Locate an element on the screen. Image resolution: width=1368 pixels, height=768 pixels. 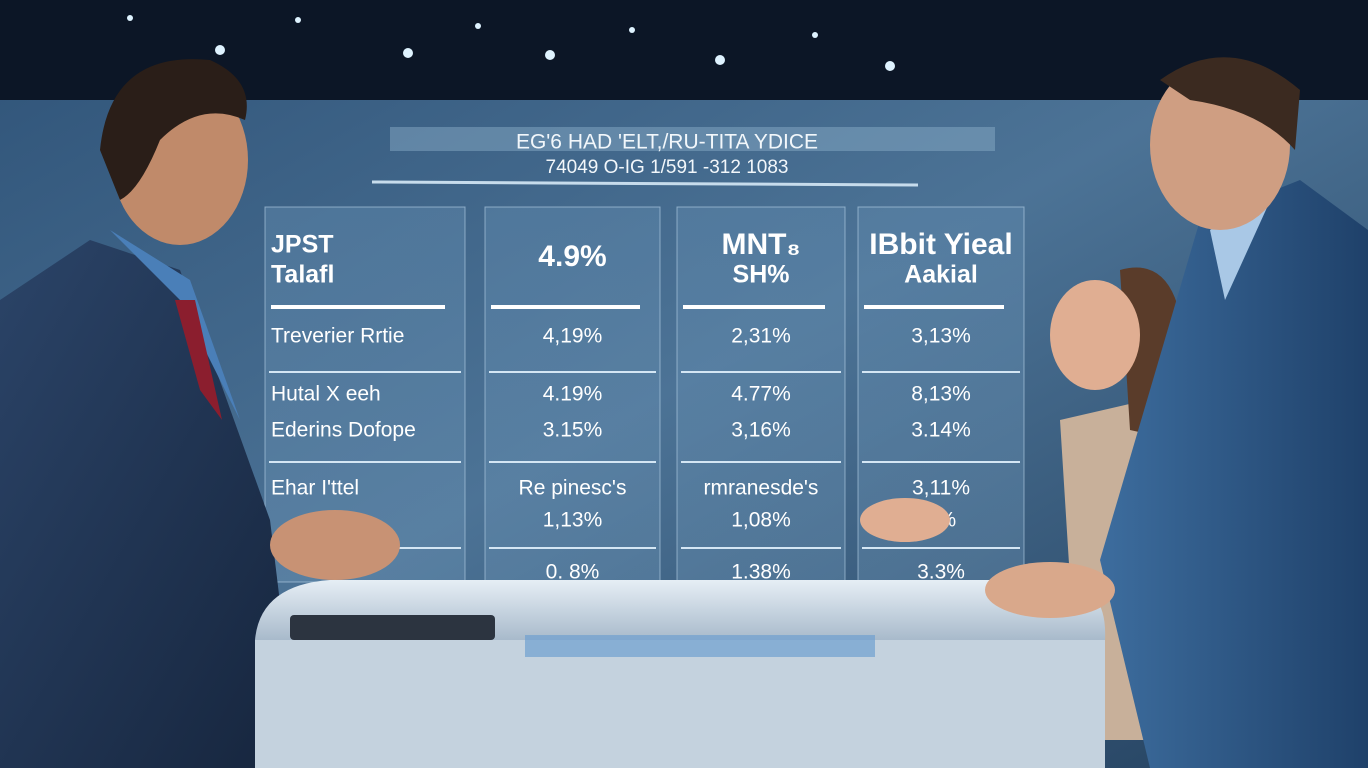
column-header: MNT₈ is located at coordinates (760, 244).